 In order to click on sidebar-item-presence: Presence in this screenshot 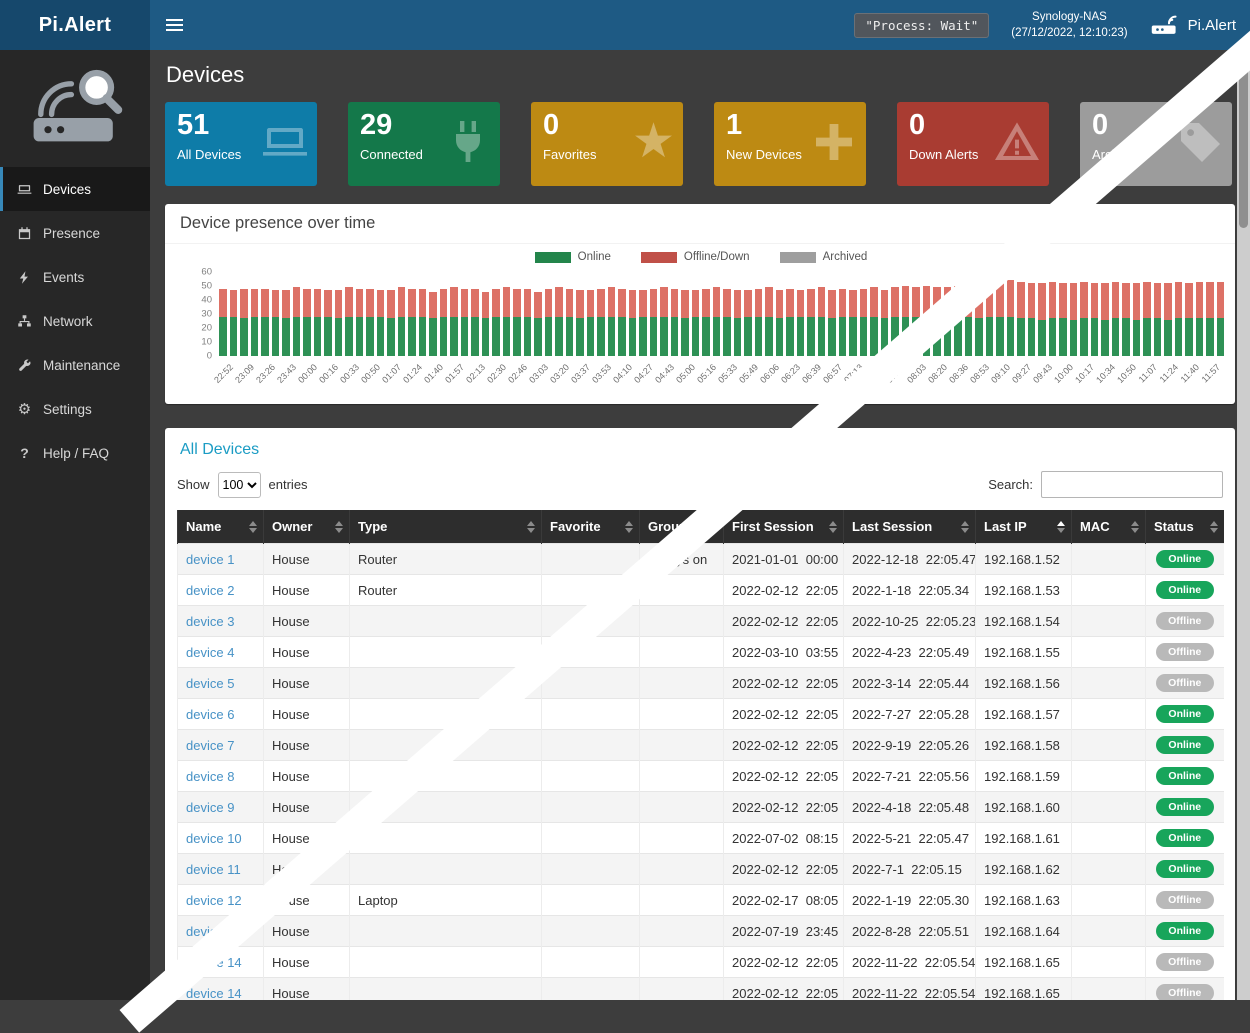, I will do `click(75, 233)`.